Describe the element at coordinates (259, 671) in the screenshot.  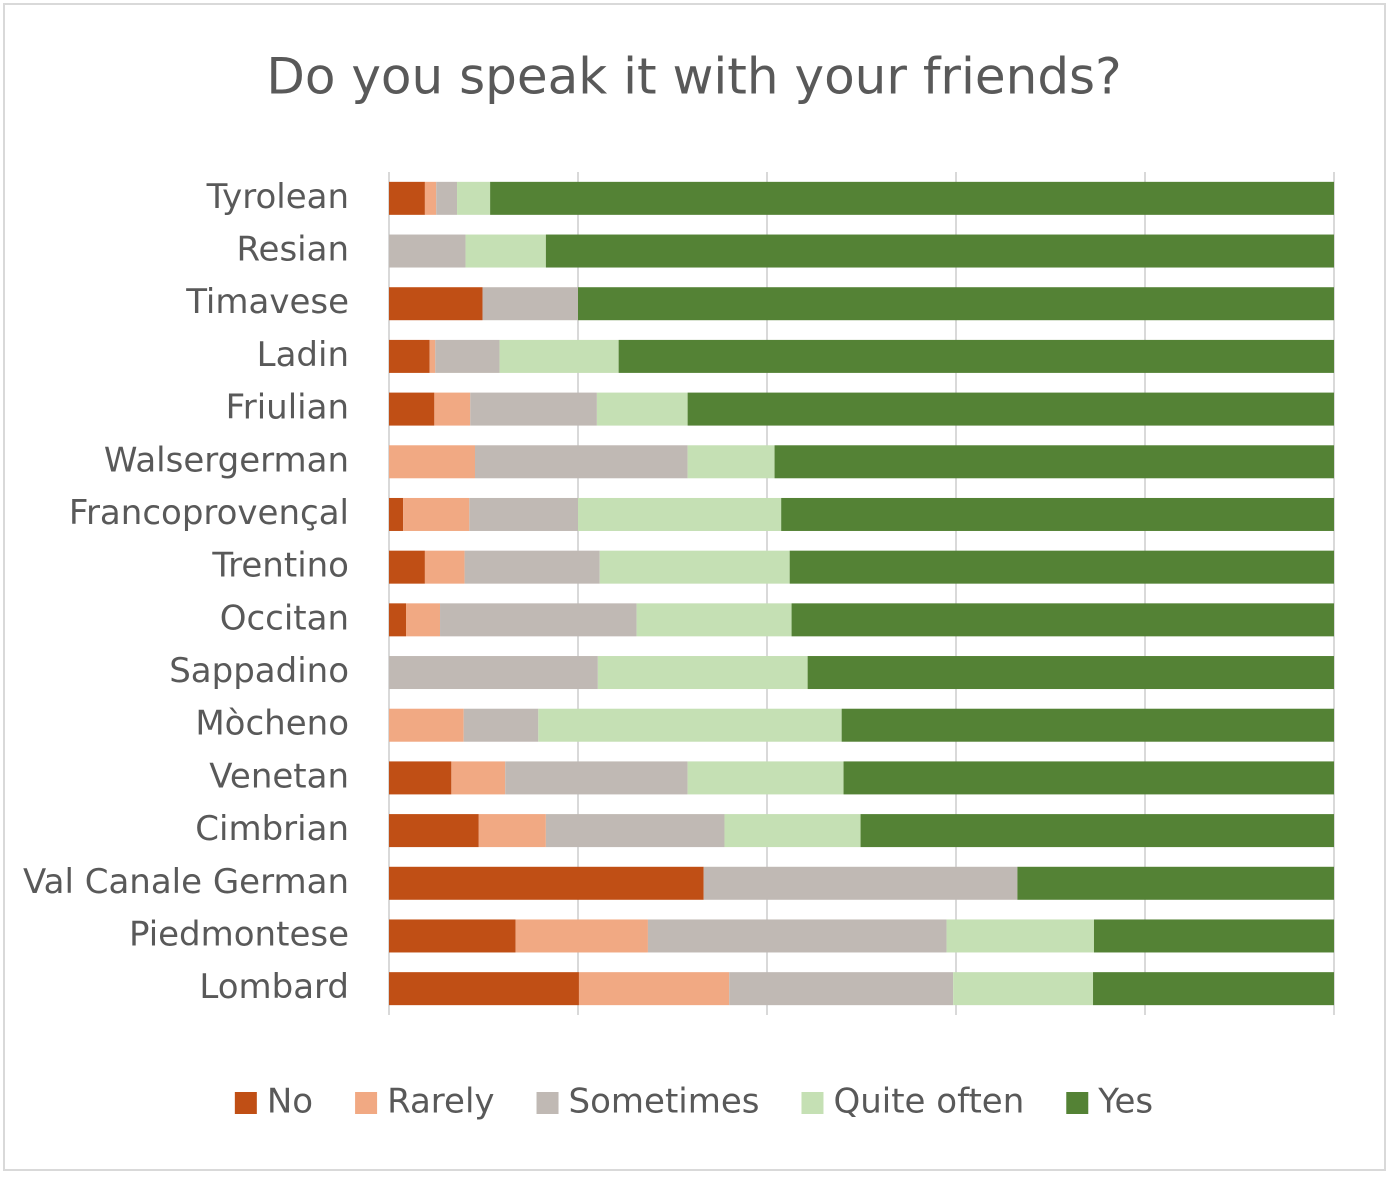
I see `y-tick-label: Sappadino` at that location.